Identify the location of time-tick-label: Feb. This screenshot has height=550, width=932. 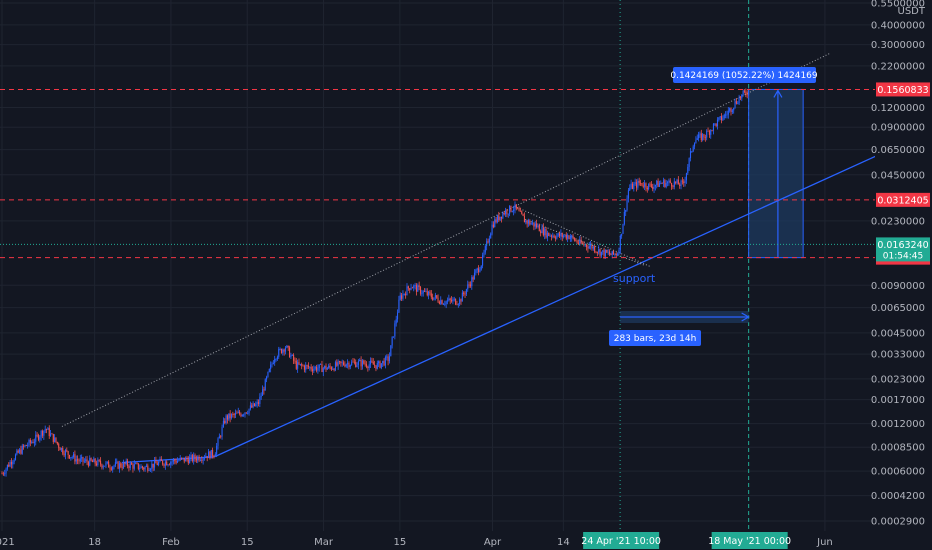
(171, 542).